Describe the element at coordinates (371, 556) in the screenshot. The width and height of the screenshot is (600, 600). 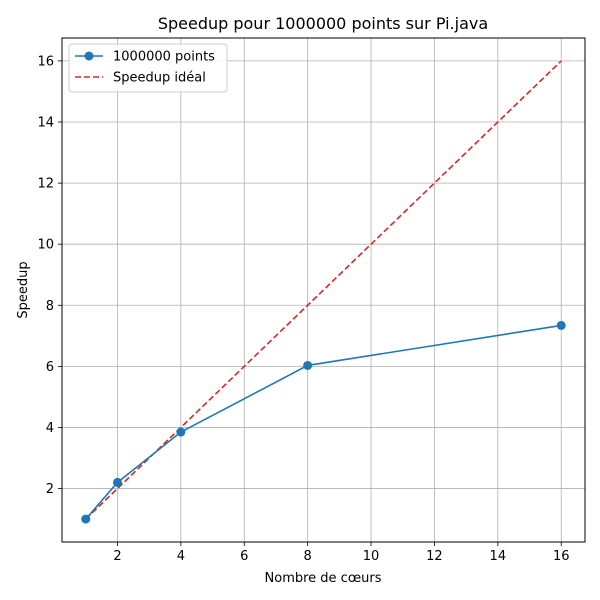
I see `x-tick-label: 10` at that location.